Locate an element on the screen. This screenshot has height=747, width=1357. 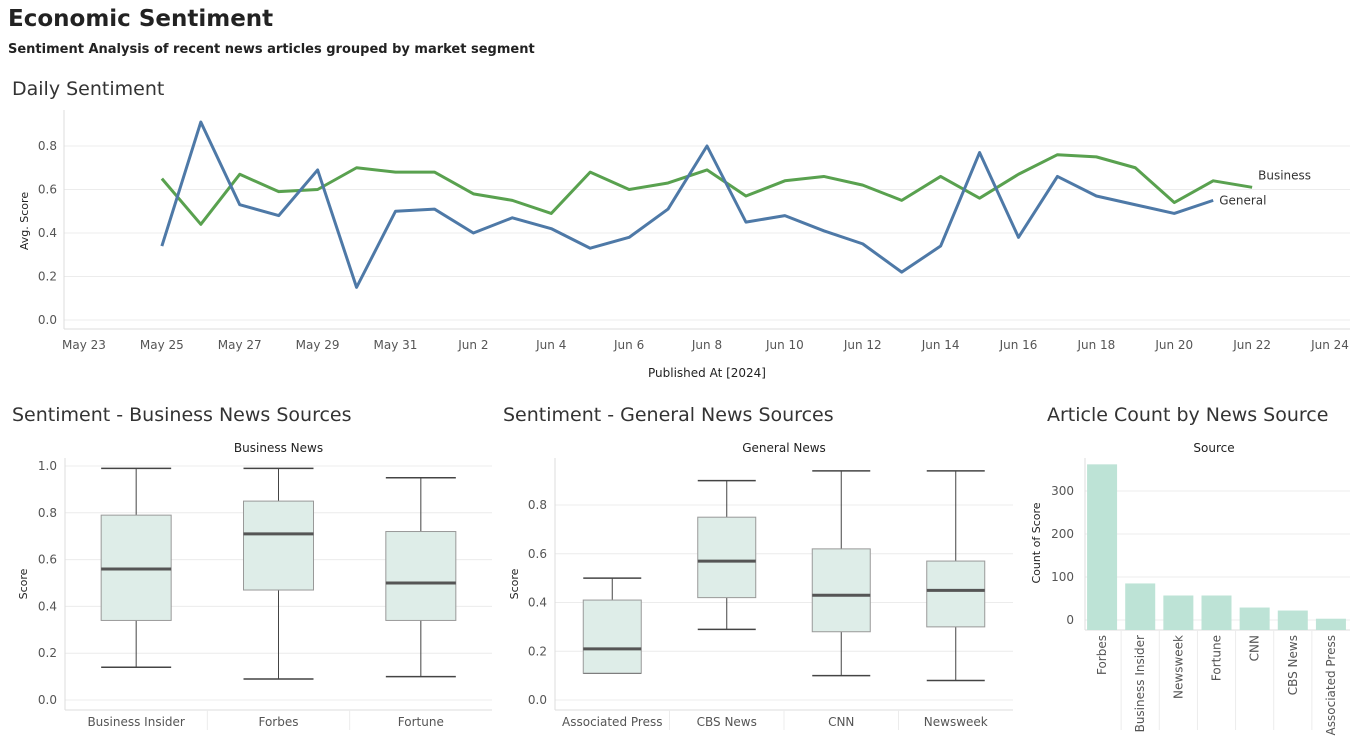
x-tick-label: Jun 24 is located at coordinates (1329, 345).